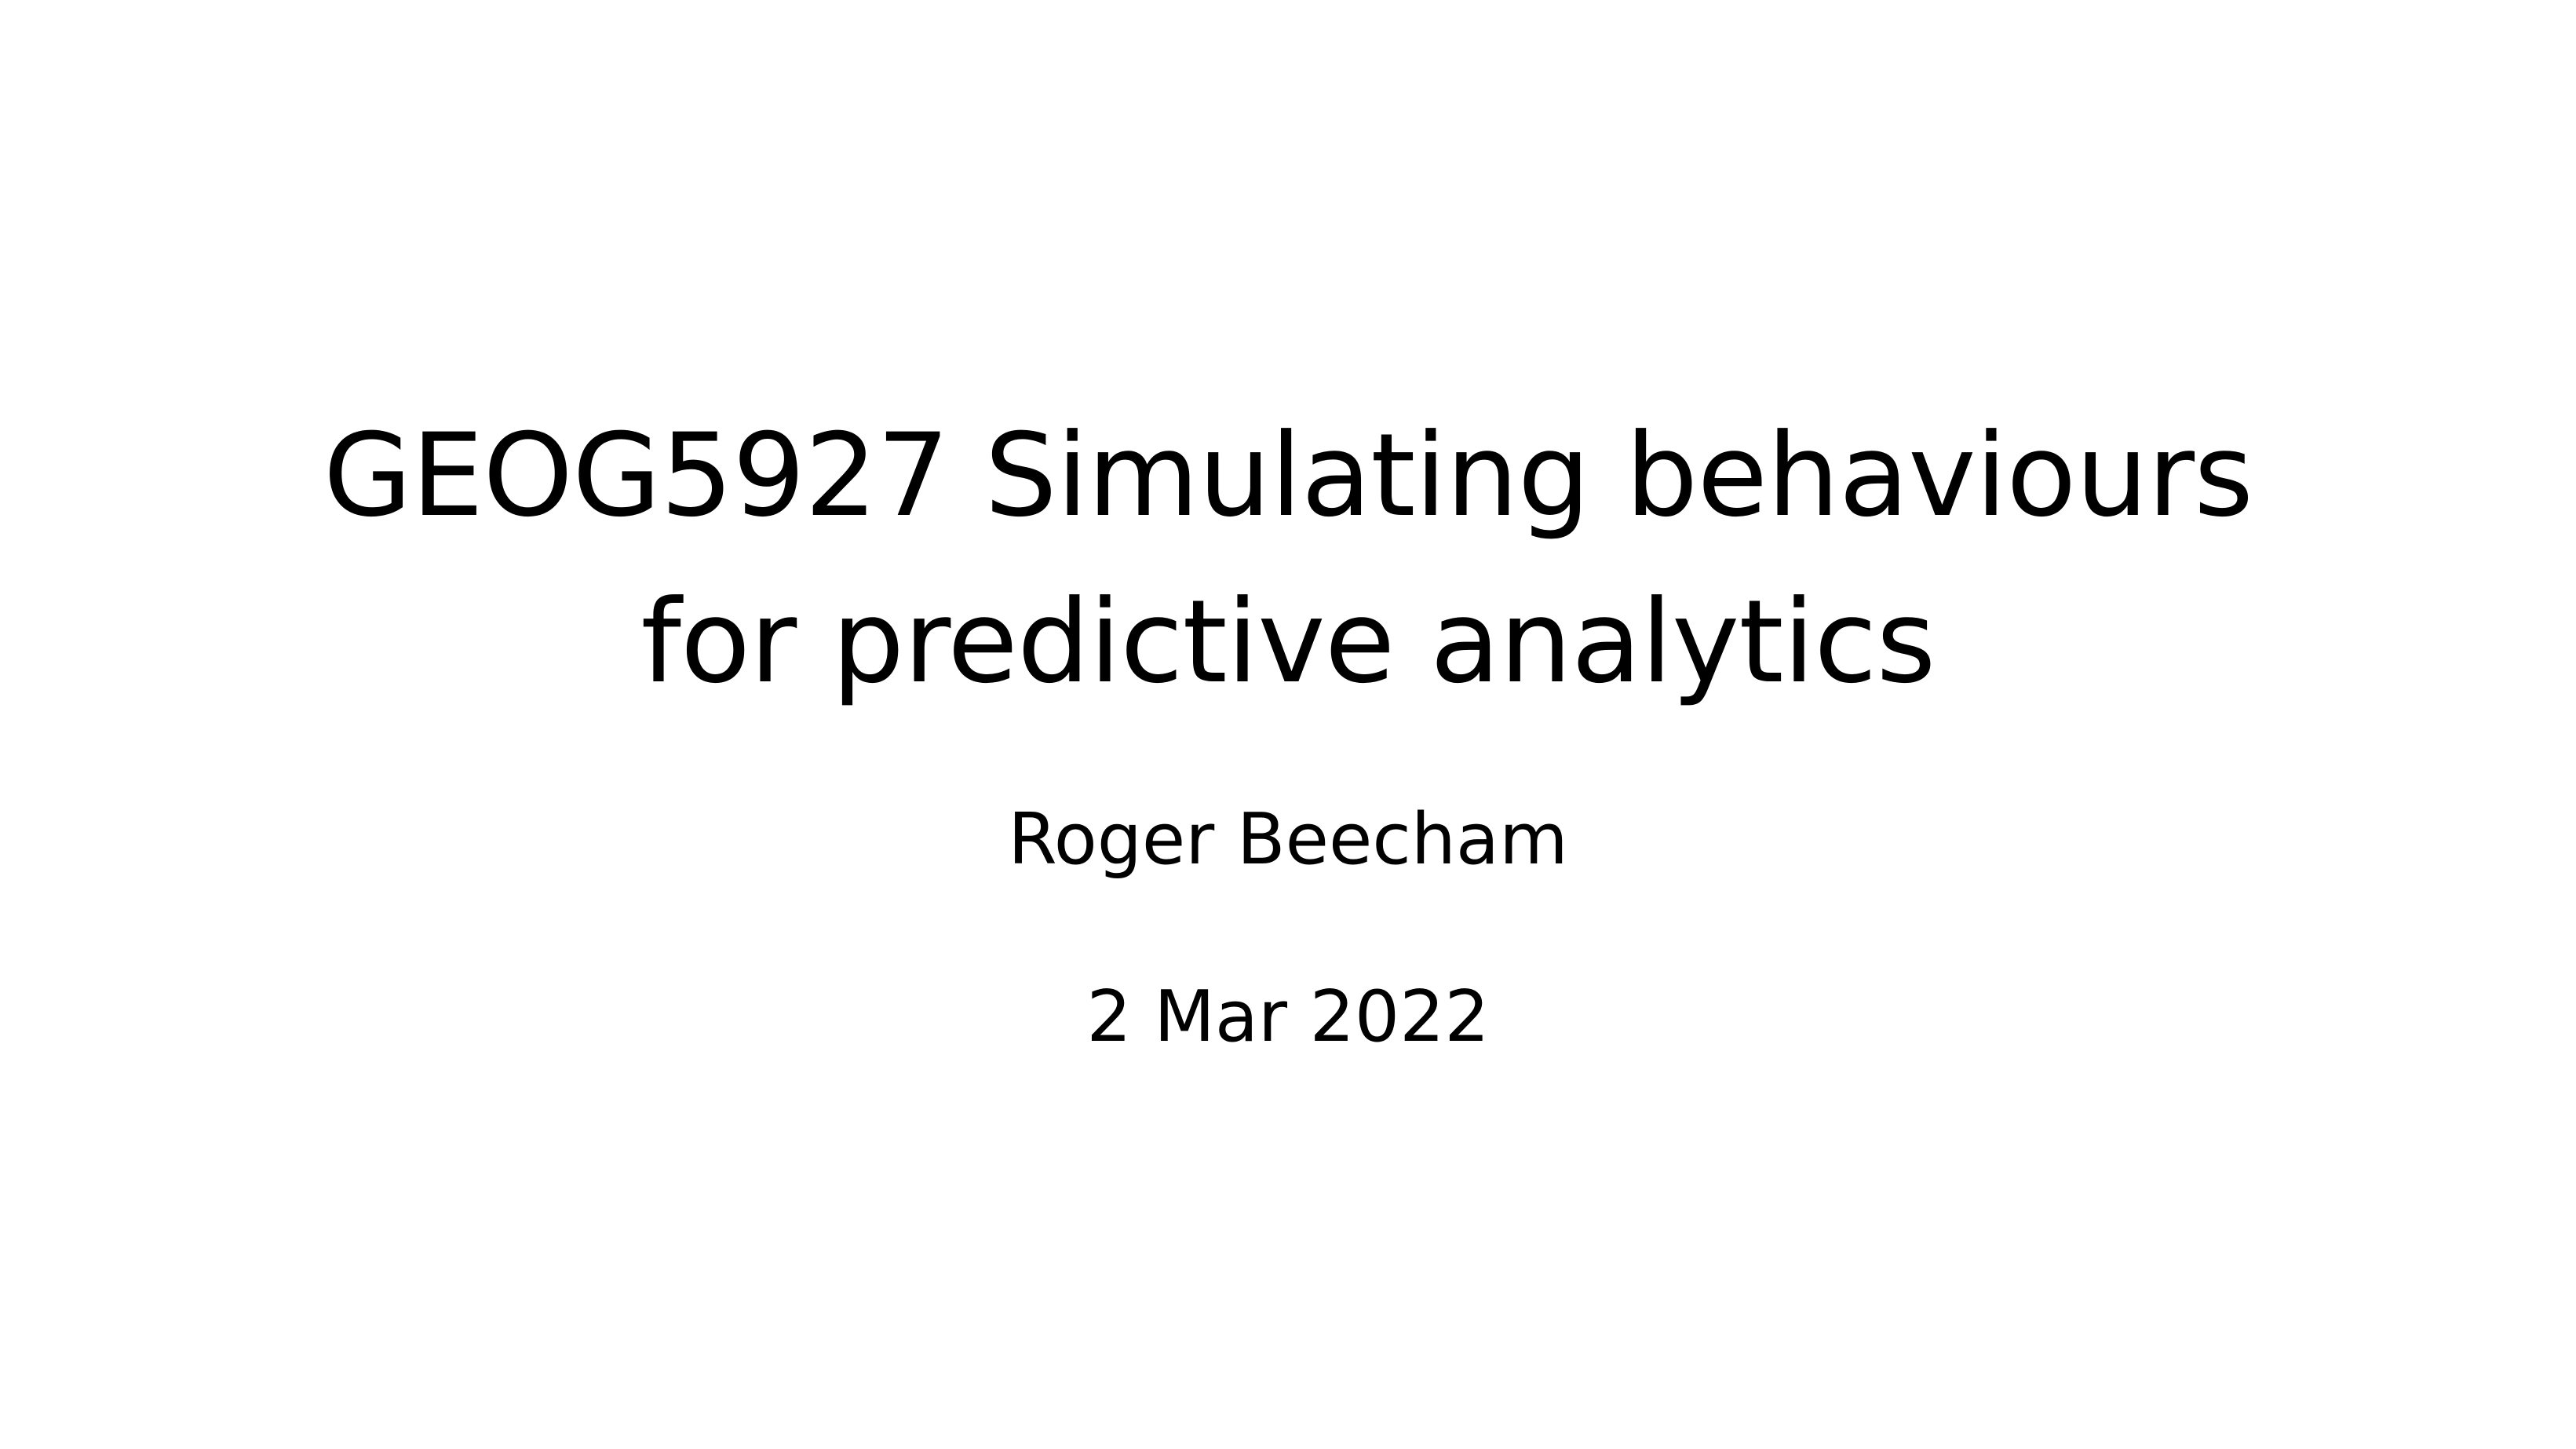 The width and height of the screenshot is (2576, 1449). What do you see at coordinates (1288, 1017) in the screenshot?
I see `slide-date: 2 Mar 2022` at bounding box center [1288, 1017].